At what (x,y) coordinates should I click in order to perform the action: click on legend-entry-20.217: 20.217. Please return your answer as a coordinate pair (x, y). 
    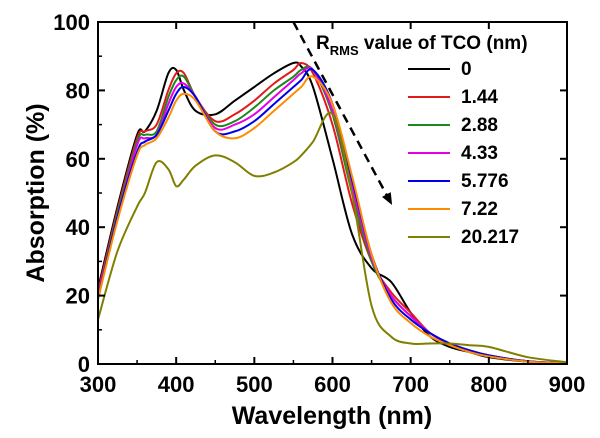
    Looking at the image, I should click on (463, 237).